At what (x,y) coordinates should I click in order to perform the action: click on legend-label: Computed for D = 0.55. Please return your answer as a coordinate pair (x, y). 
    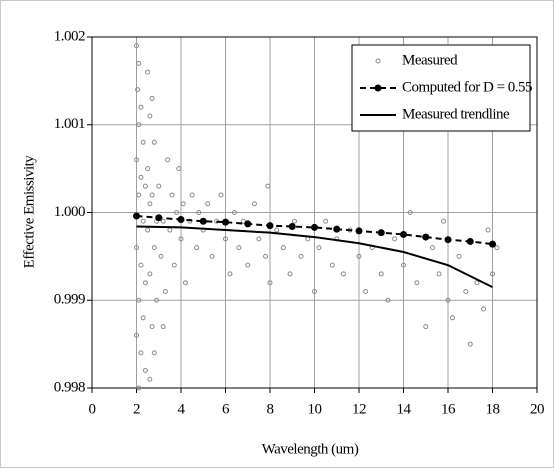
    Looking at the image, I should click on (467, 87).